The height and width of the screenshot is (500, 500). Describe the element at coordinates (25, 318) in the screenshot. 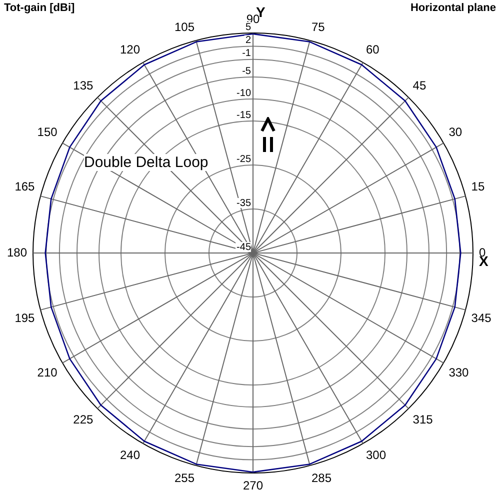

I see `spoke-label: 195` at that location.